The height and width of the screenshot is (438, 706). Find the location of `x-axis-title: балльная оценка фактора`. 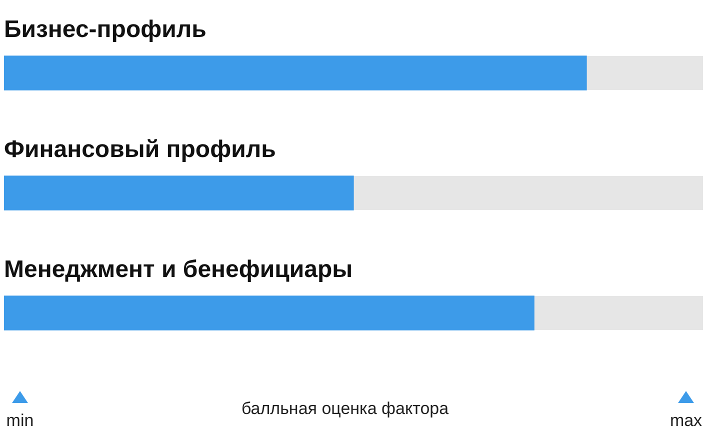

x-axis-title: балльная оценка фактора is located at coordinates (345, 408).